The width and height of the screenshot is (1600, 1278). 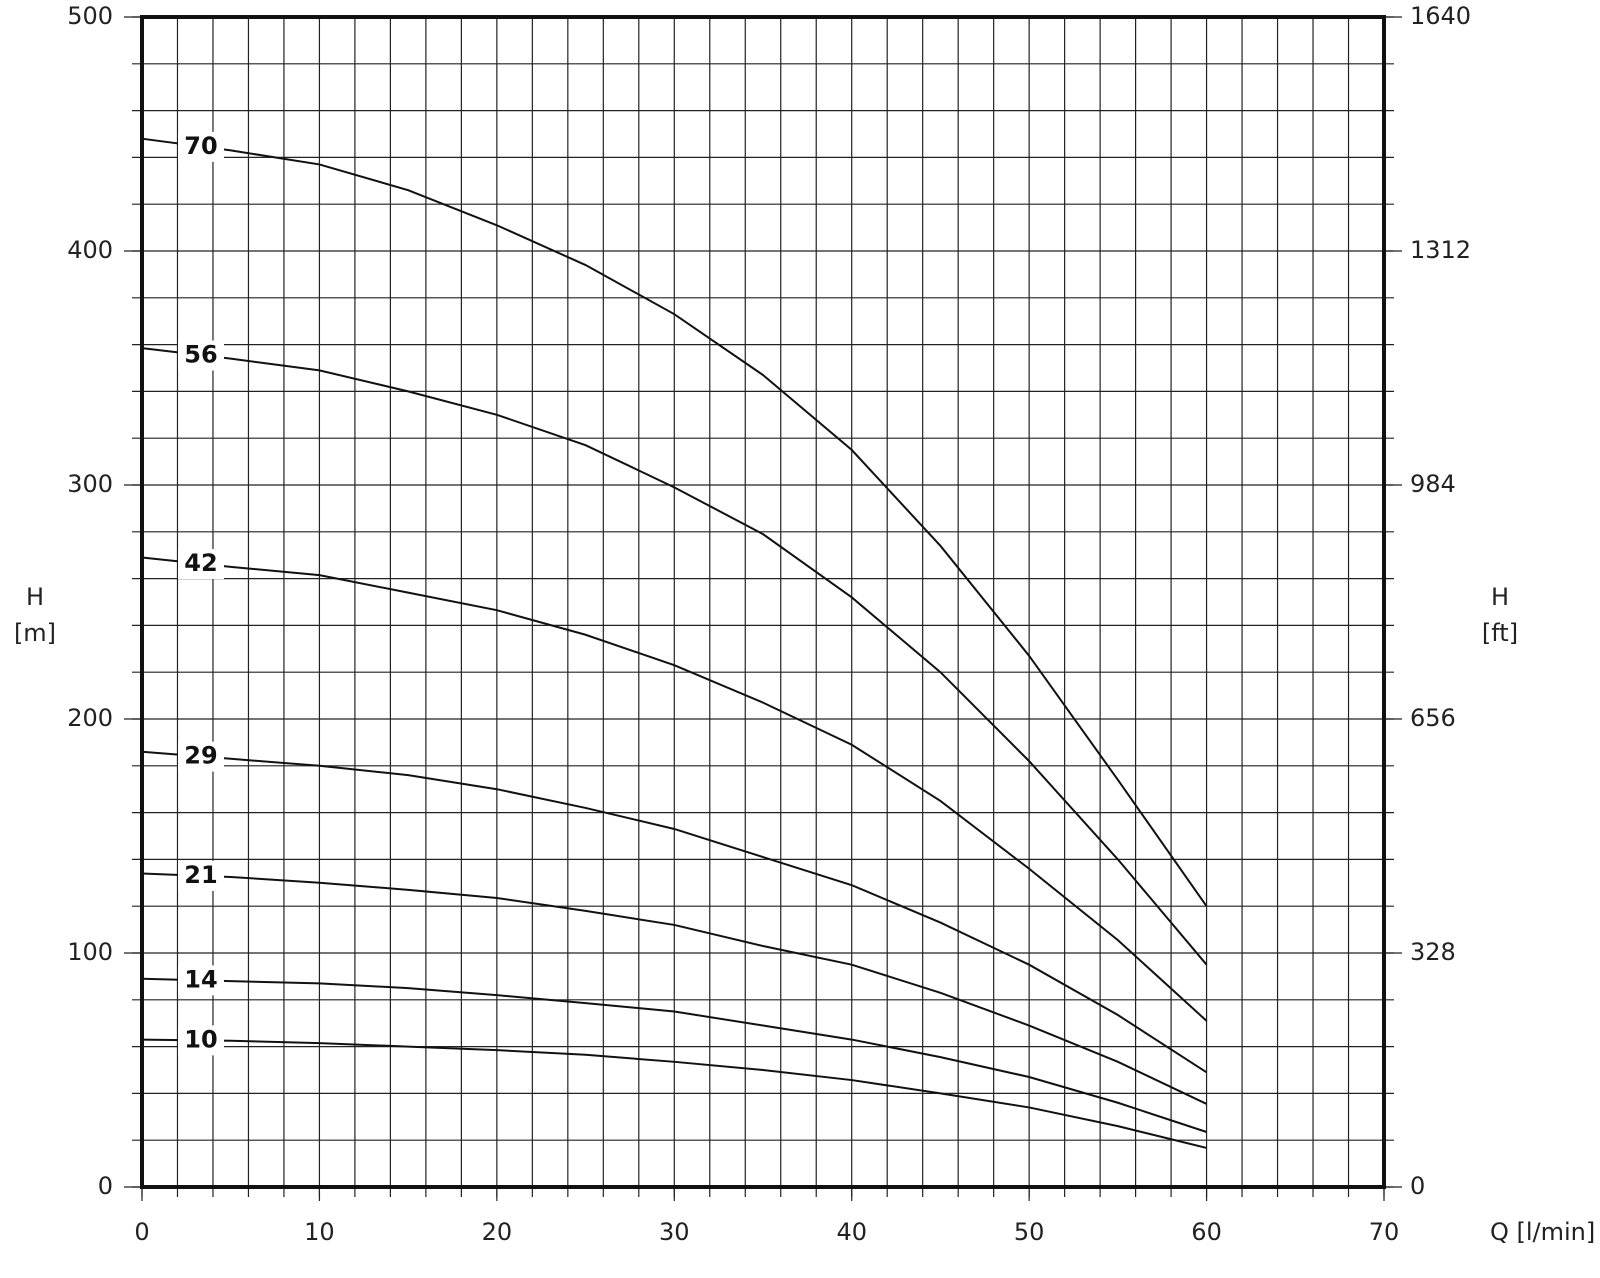 What do you see at coordinates (497, 1232) in the screenshot?
I see `x-tick-label: 20` at bounding box center [497, 1232].